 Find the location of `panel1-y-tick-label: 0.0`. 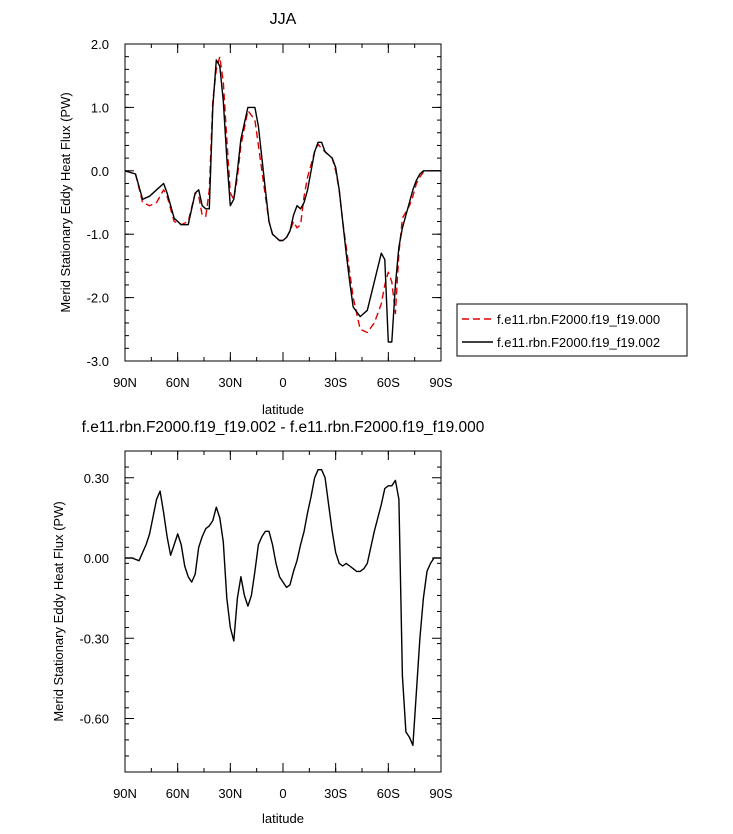

panel1-y-tick-label: 0.0 is located at coordinates (100, 171).